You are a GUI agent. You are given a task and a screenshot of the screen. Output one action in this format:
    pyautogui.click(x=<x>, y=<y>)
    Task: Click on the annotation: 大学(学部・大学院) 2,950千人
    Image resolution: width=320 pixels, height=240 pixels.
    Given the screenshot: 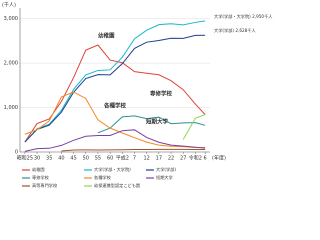 What is the action you would take?
    pyautogui.click(x=243, y=16)
    